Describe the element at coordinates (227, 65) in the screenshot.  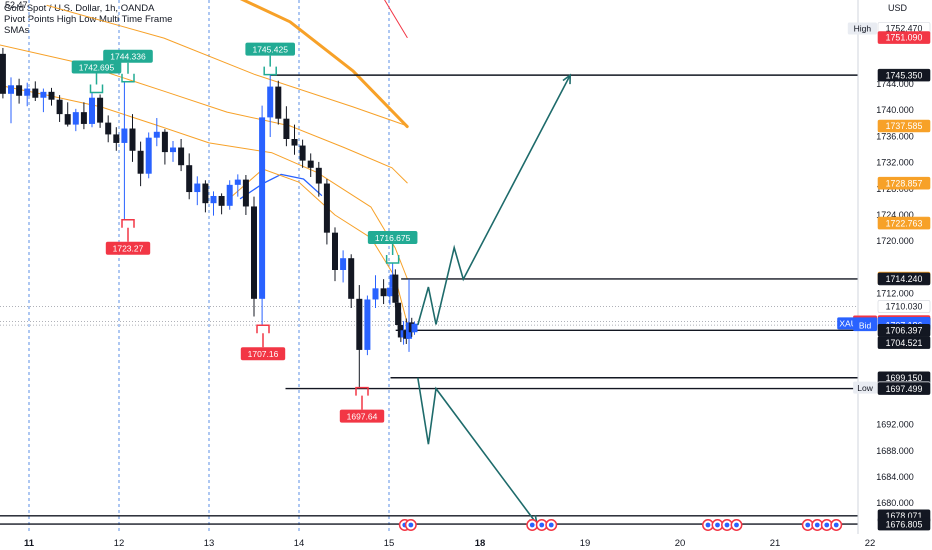
I see `sma-slow-line` at that location.